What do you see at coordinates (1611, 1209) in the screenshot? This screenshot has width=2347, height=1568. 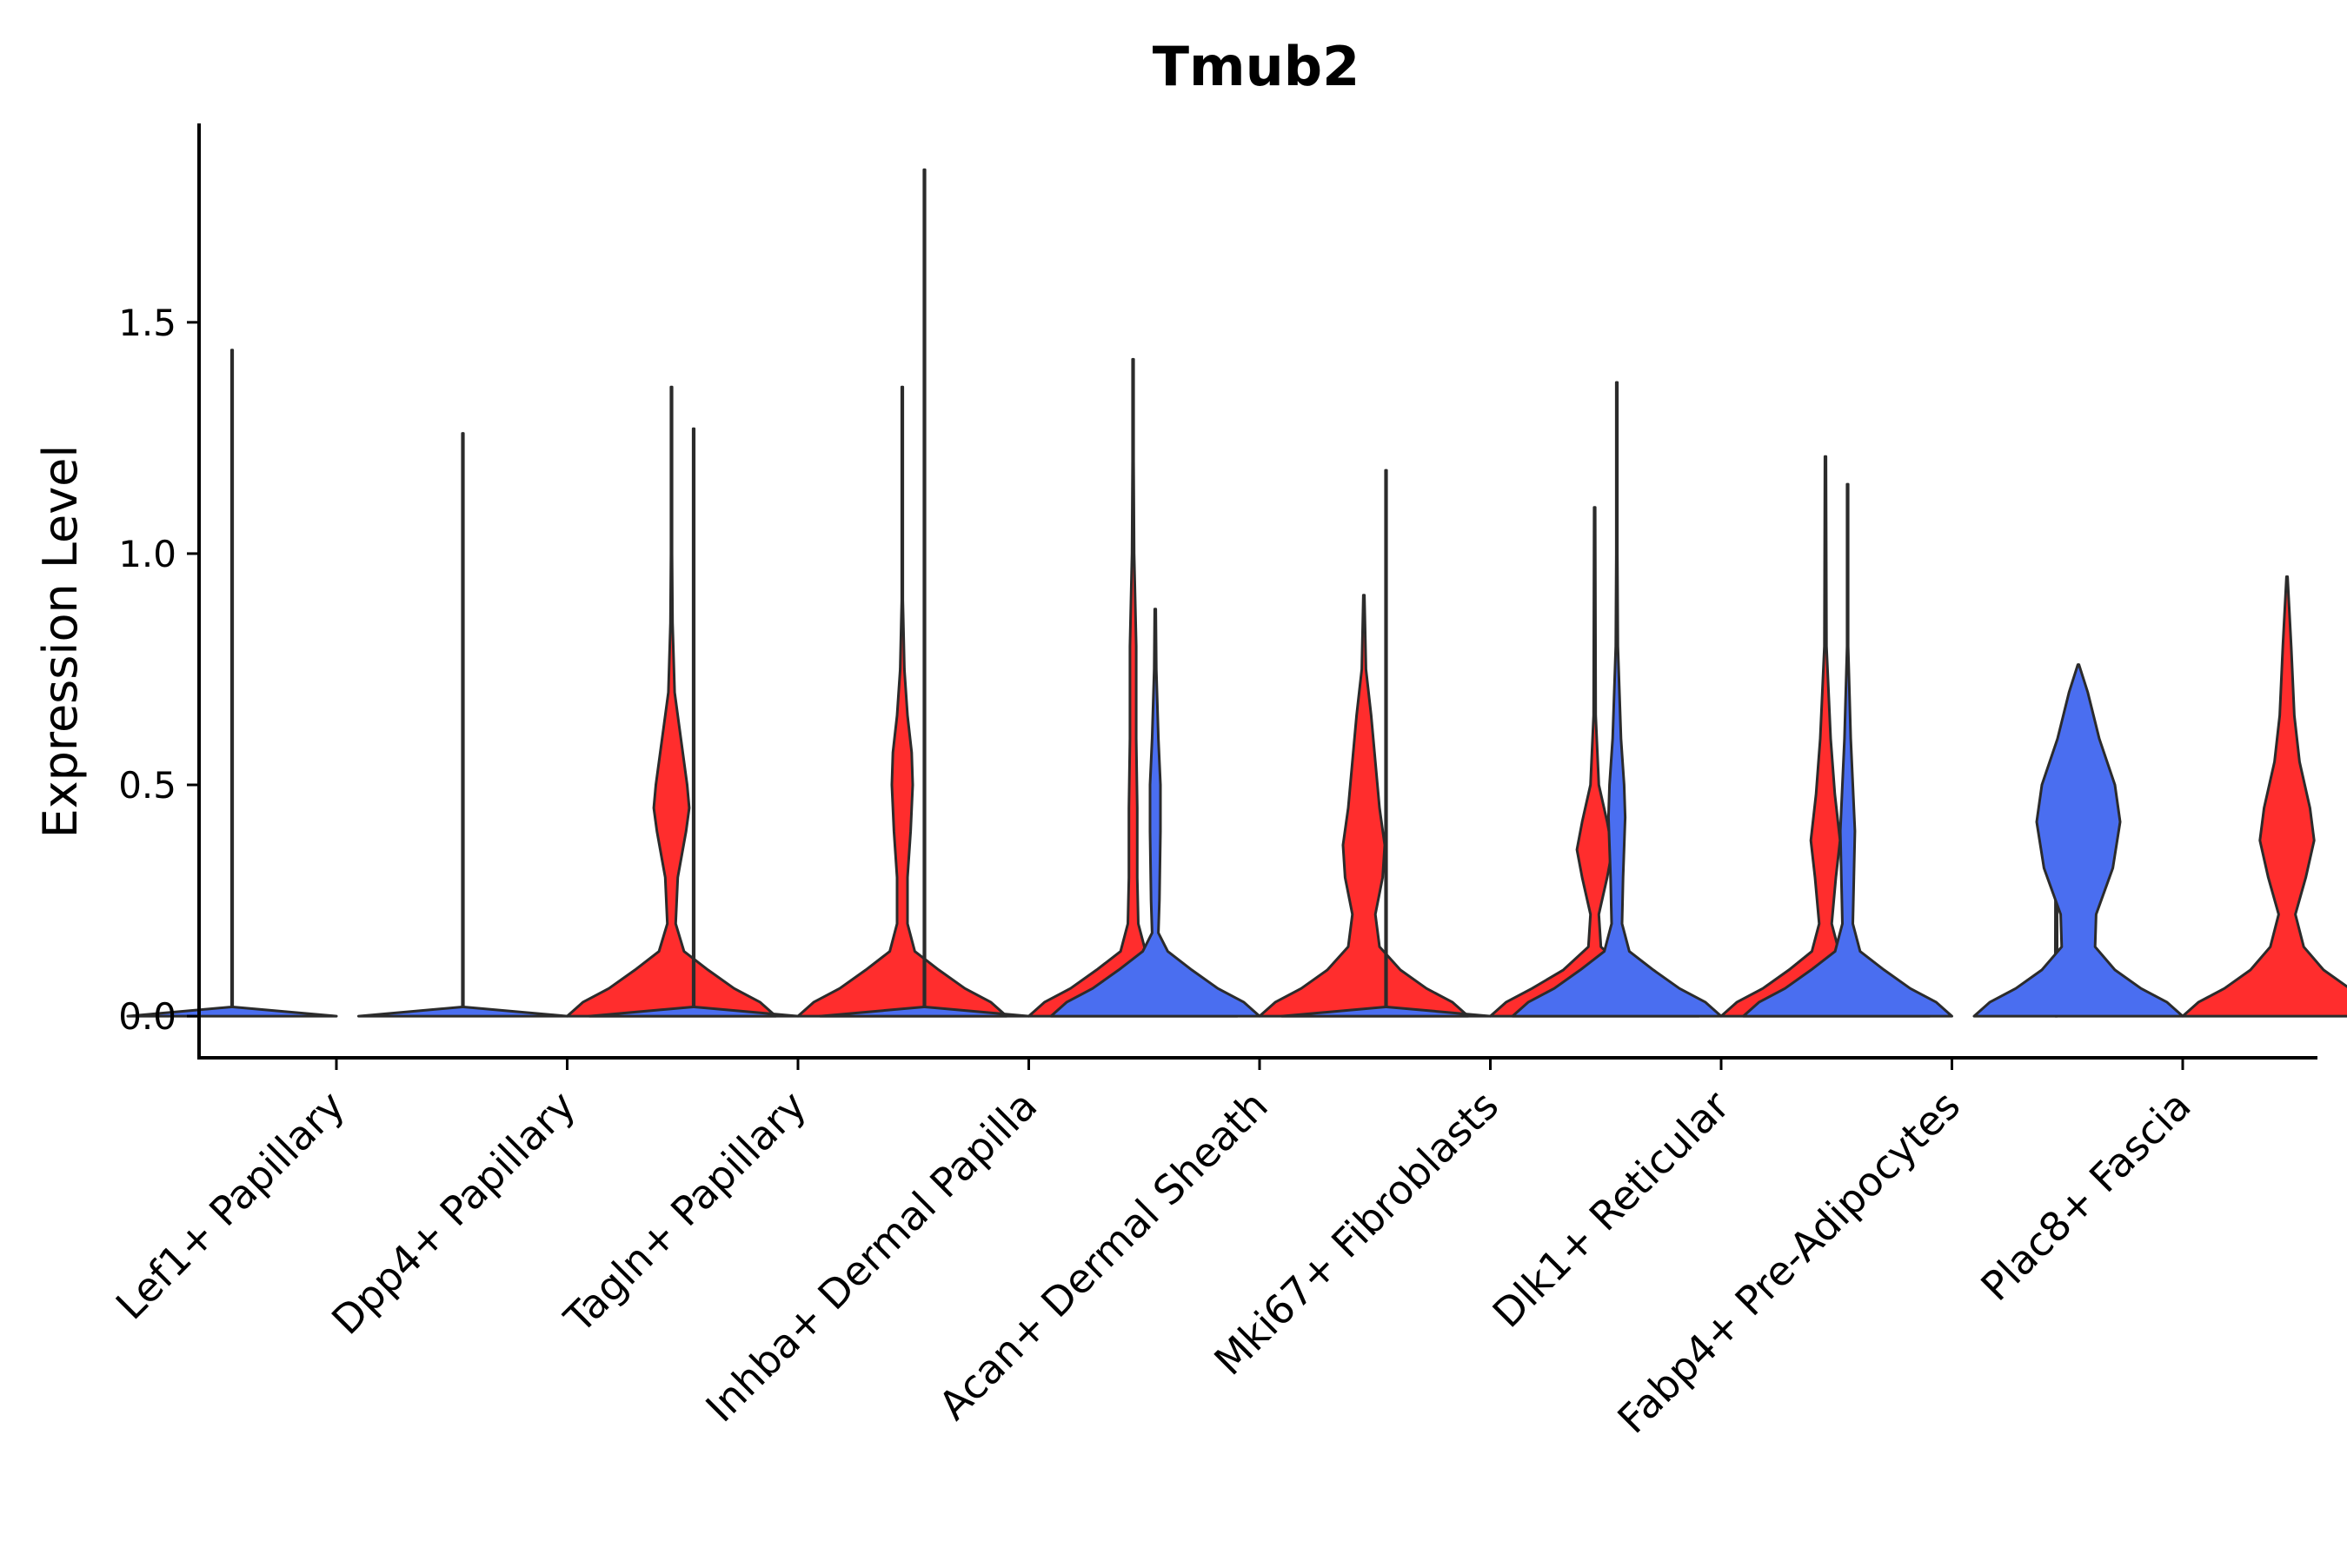 I see `x-tick-label-dlk1-reticular: Dlk1+ Reticular` at bounding box center [1611, 1209].